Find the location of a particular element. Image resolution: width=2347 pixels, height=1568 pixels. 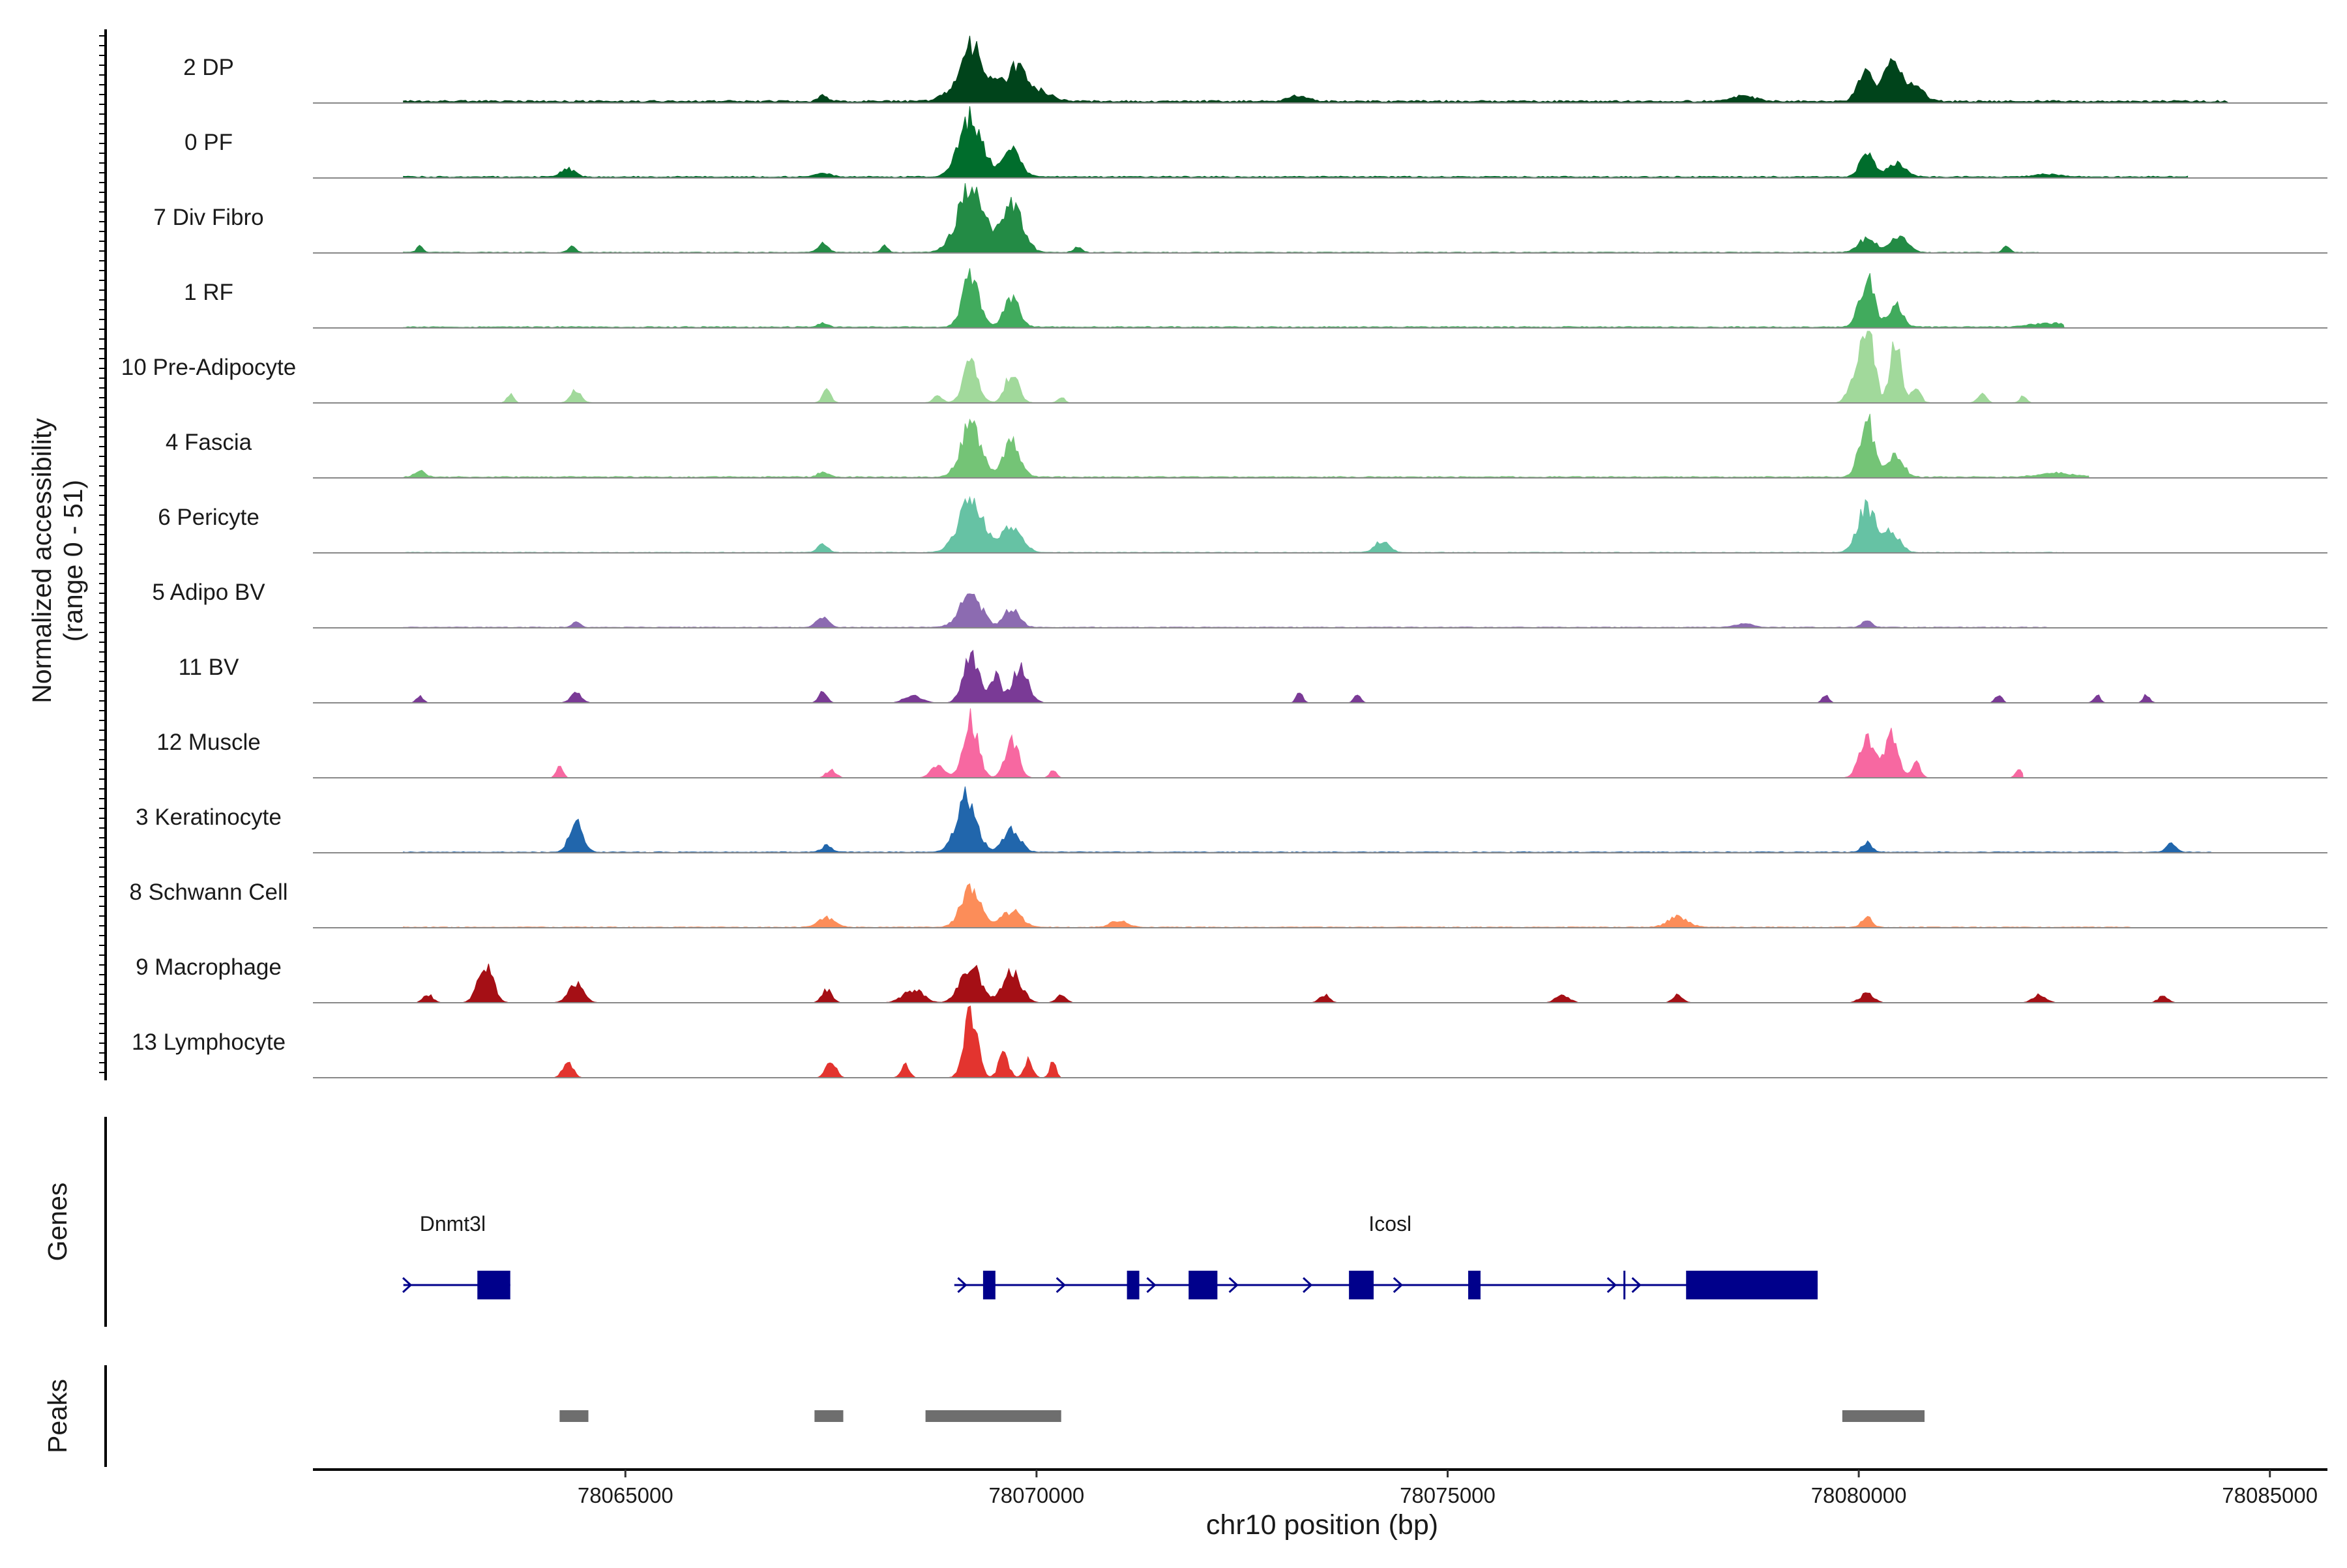

gene-Dnmt3l: Dnmt3l is located at coordinates (456, 1256).